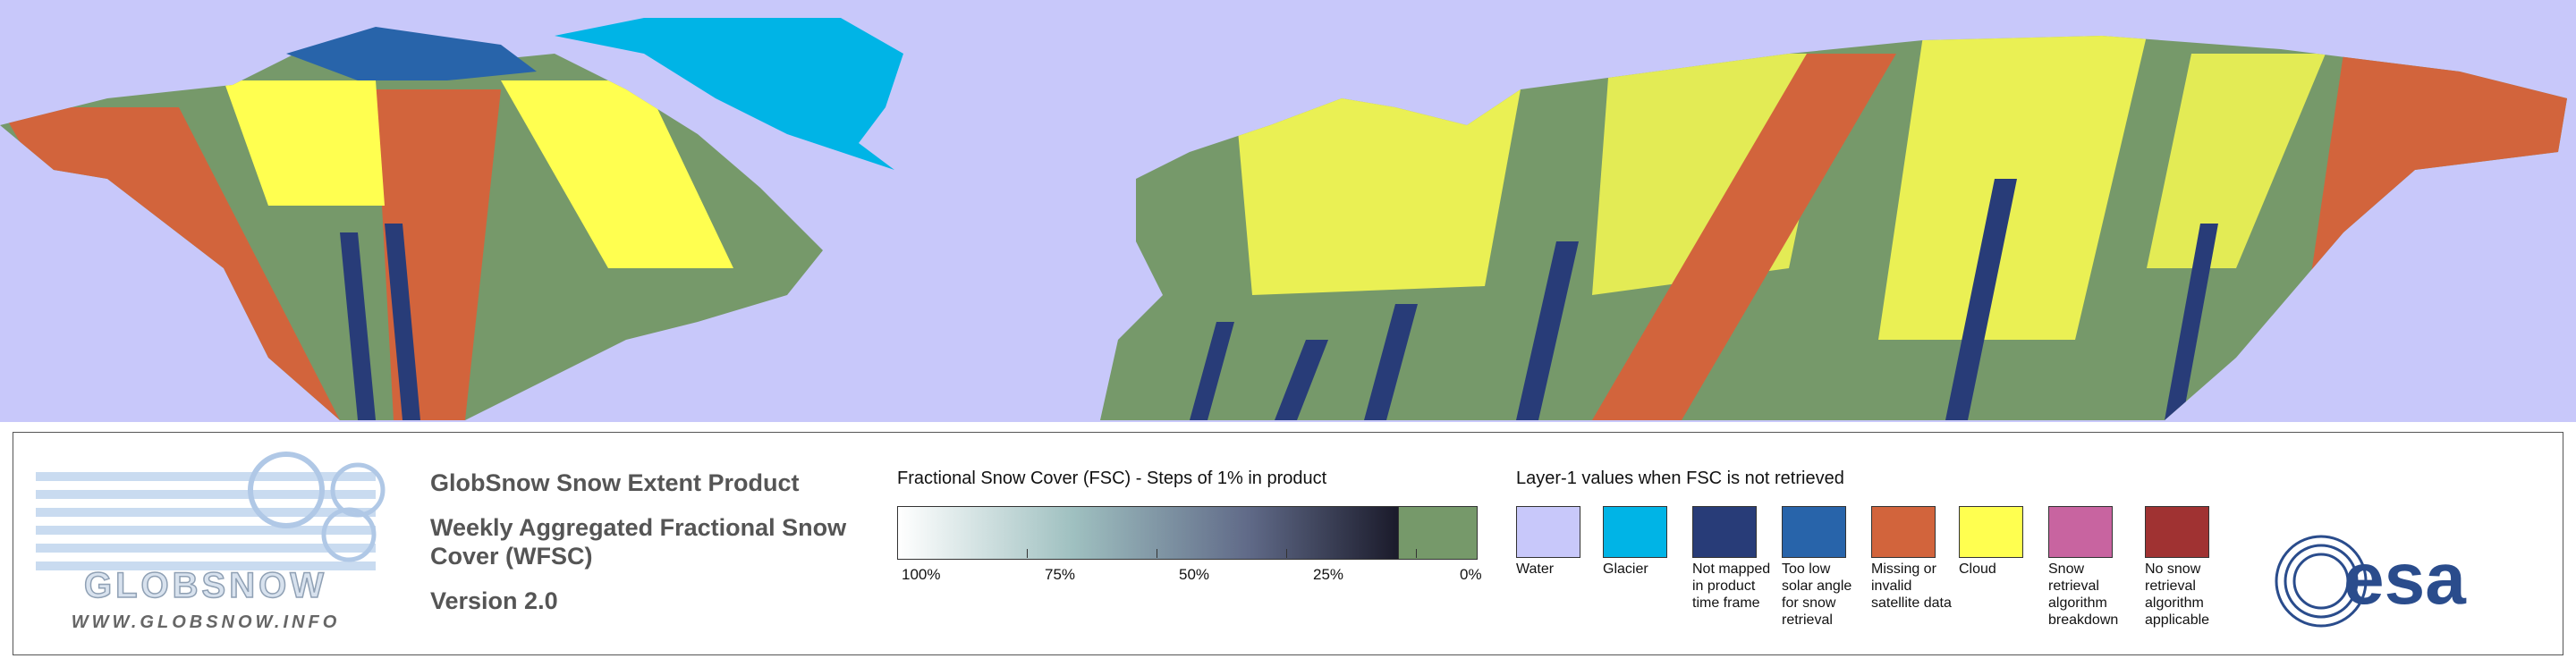 The width and height of the screenshot is (2576, 667). Describe the element at coordinates (206, 622) in the screenshot. I see `logo-url: WWW.GLOBSNOW.INFO` at that location.